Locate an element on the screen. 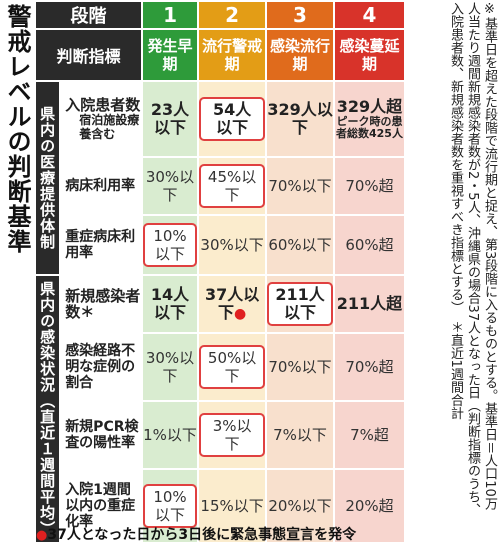 The image size is (500, 550). stage-2-name: 流行警戒期 is located at coordinates (232, 55).